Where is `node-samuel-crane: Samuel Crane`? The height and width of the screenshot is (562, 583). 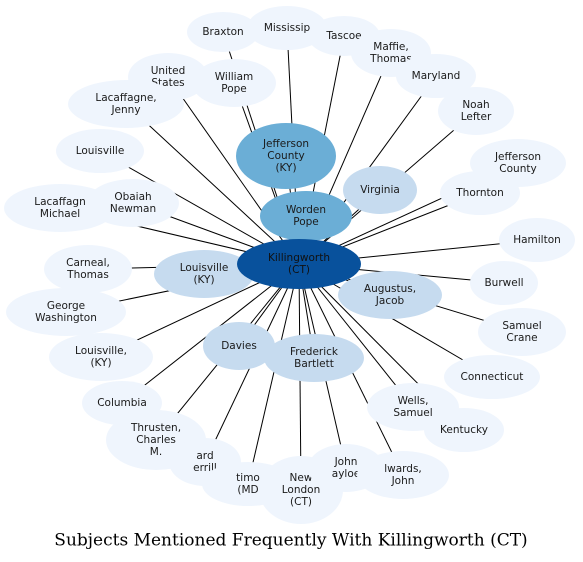
node-samuel-crane: Samuel Crane is located at coordinates (522, 332).